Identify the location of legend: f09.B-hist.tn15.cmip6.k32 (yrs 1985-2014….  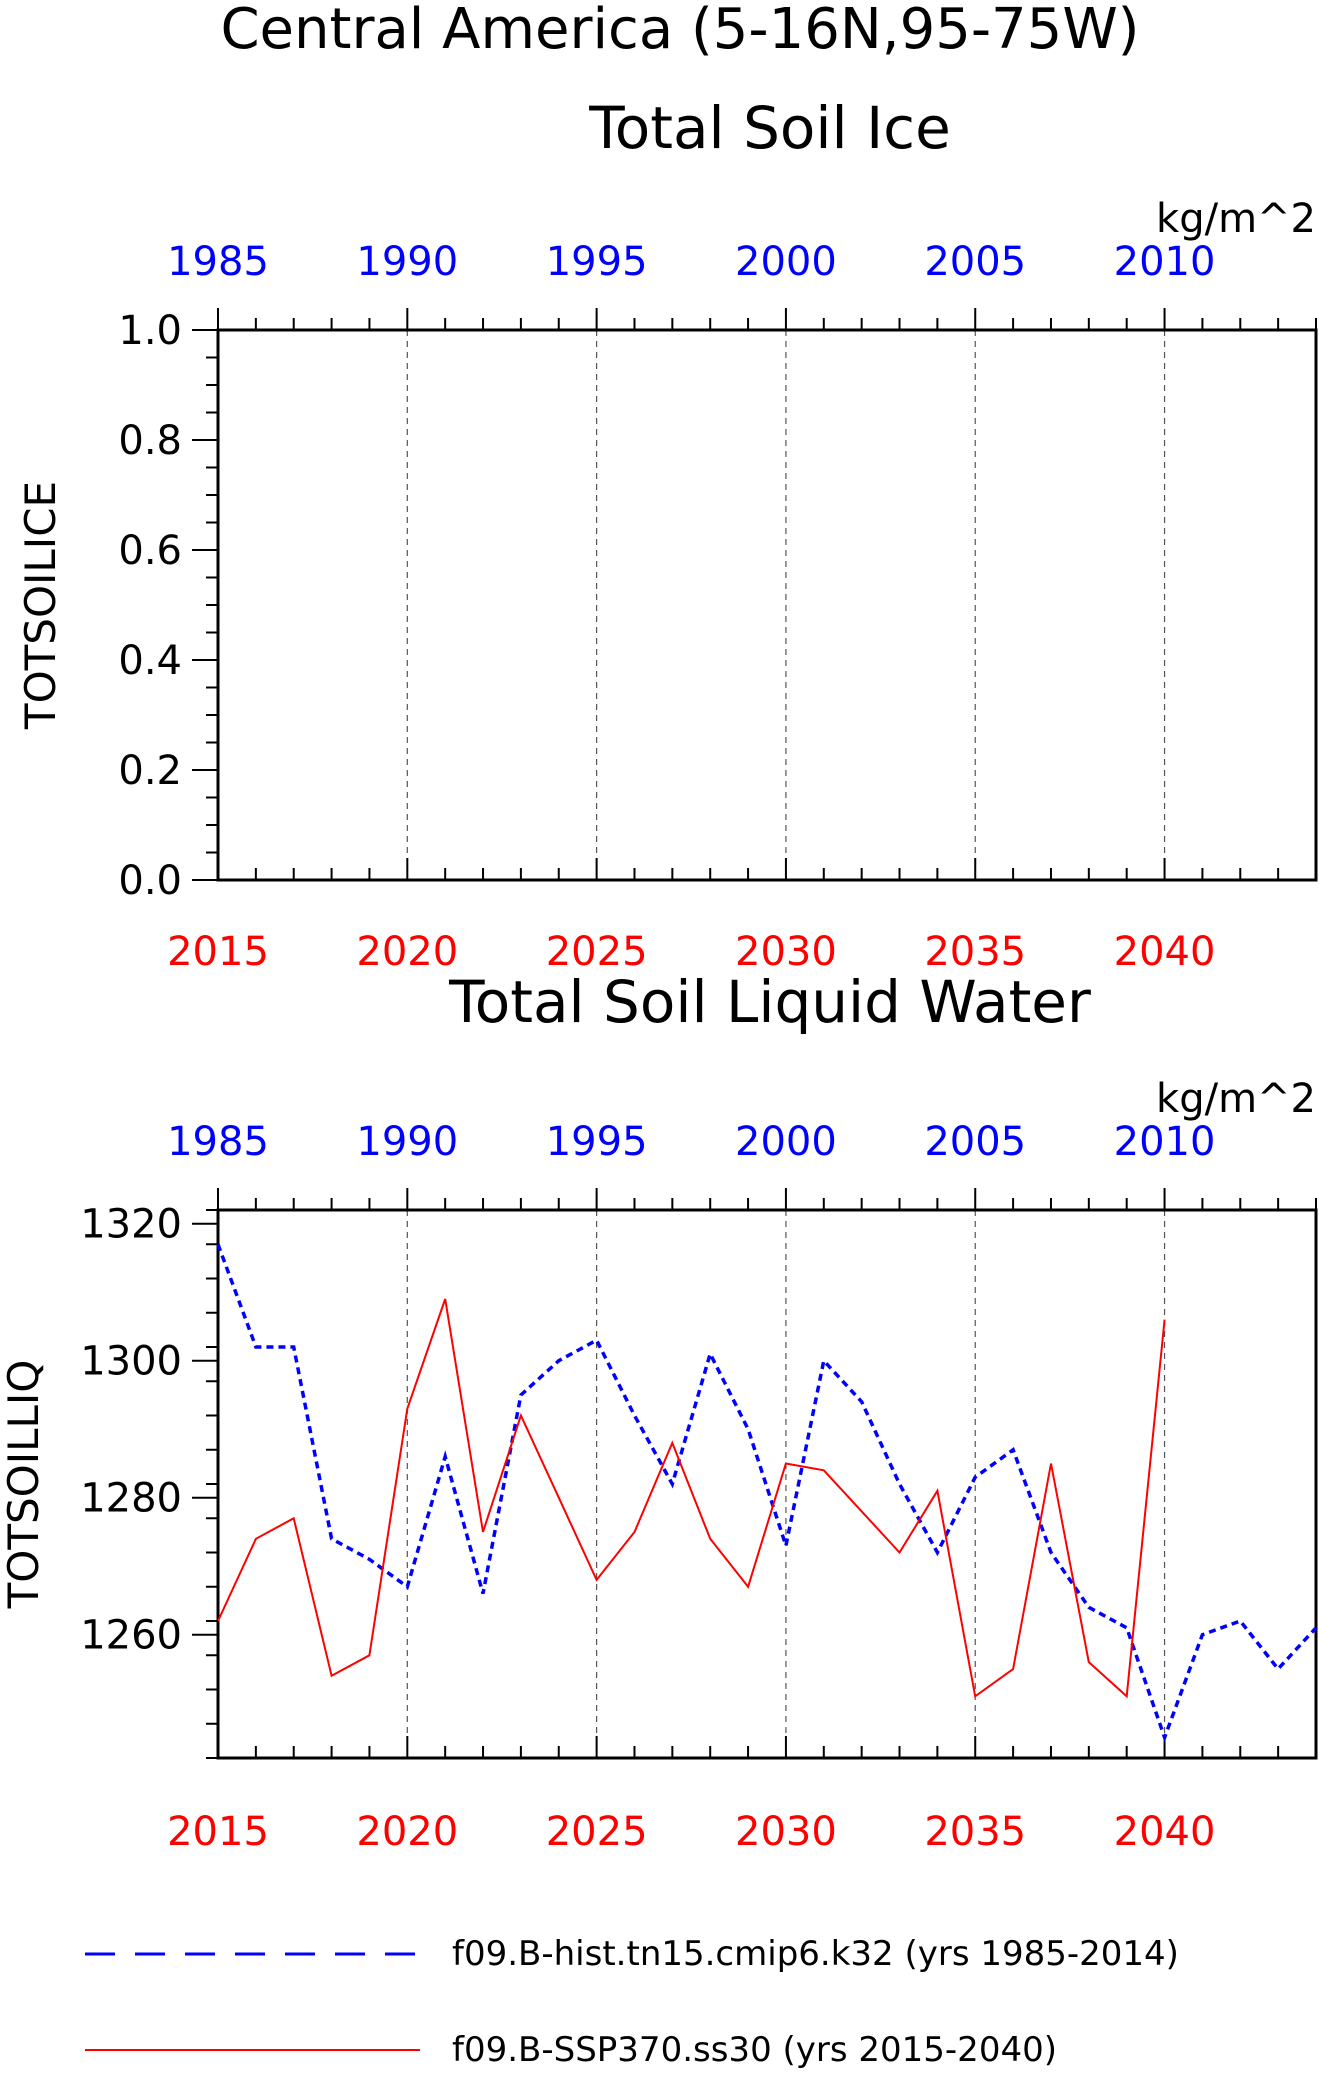
(632, 2002).